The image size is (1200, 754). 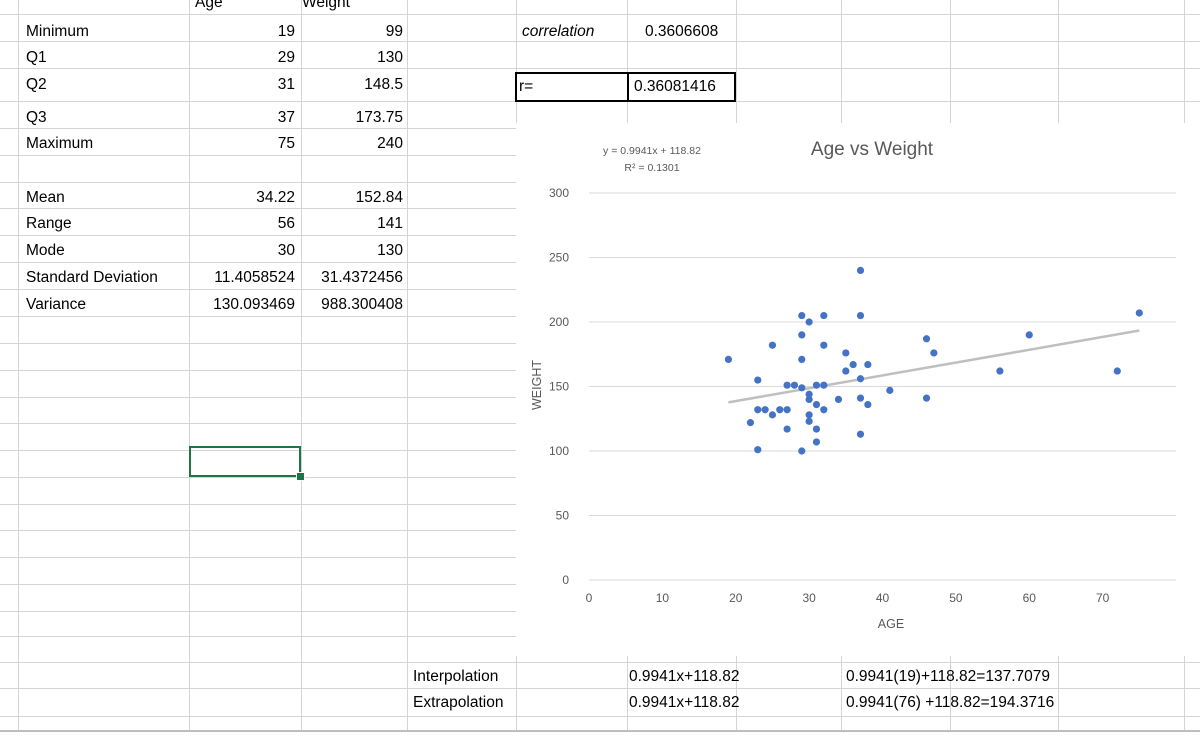 What do you see at coordinates (589, 598) in the screenshot?
I see `x-tick-label: 0` at bounding box center [589, 598].